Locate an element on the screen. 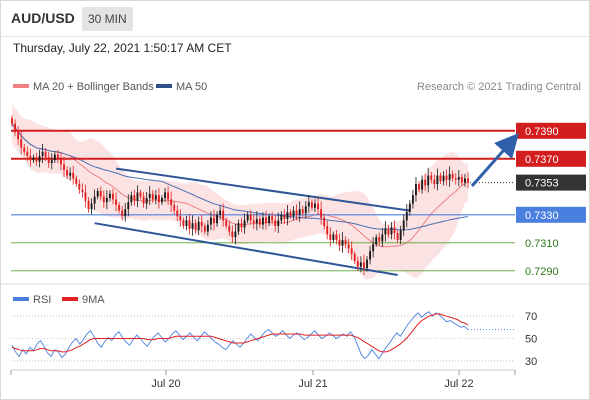  channel-line-lower is located at coordinates (246, 249).